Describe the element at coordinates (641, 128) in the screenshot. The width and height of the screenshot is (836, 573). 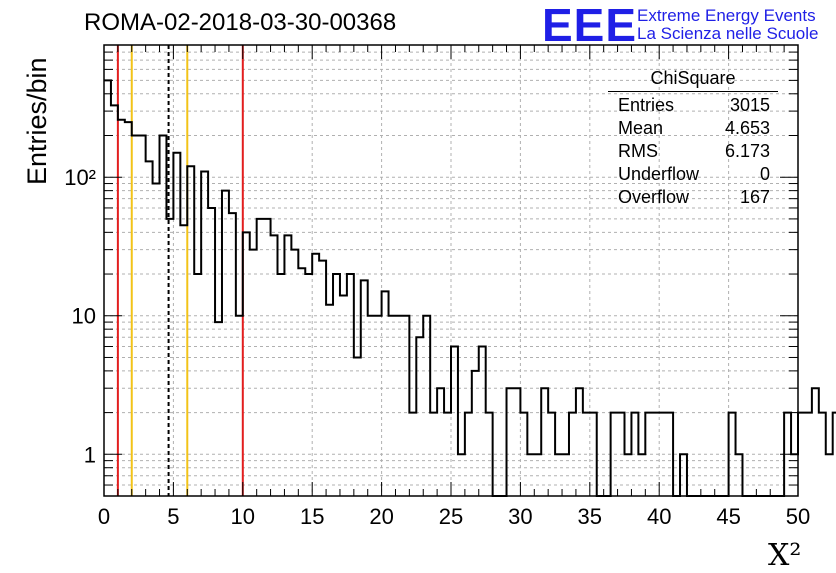
I see `stats-label: Mean` at that location.